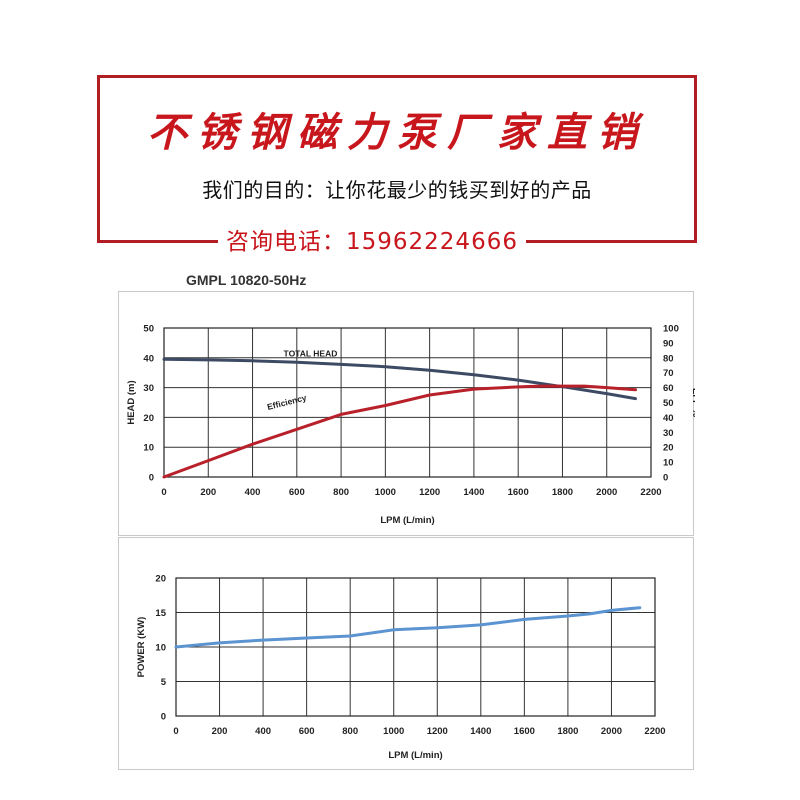 The image size is (800, 800). What do you see at coordinates (668, 343) in the screenshot?
I see `y2-tick-label: 90` at bounding box center [668, 343].